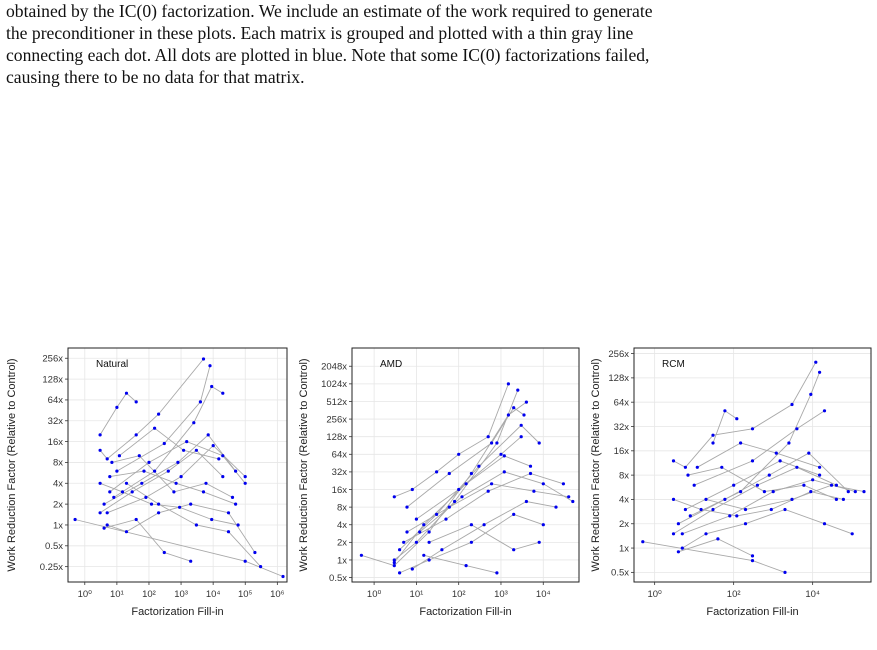 The image size is (877, 650). What do you see at coordinates (112, 364) in the screenshot?
I see `panel-label: Natural` at bounding box center [112, 364].